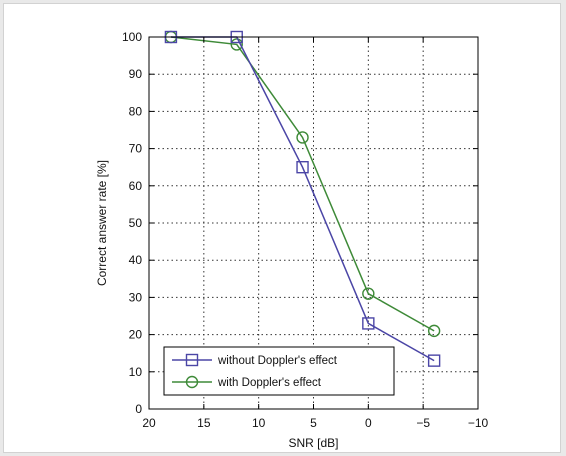 The height and width of the screenshot is (456, 566). Describe the element at coordinates (136, 372) in the screenshot. I see `y-tick-label: 10` at that location.